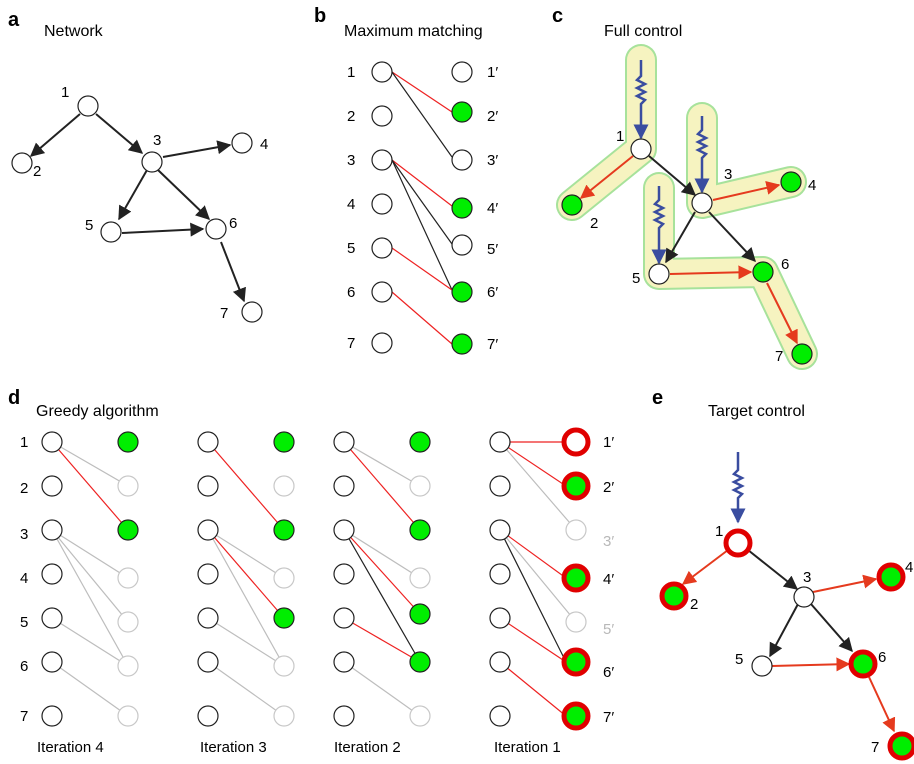 The height and width of the screenshot is (764, 914). What do you see at coordinates (74, 31) in the screenshot?
I see `panel-title-a: Network` at bounding box center [74, 31].